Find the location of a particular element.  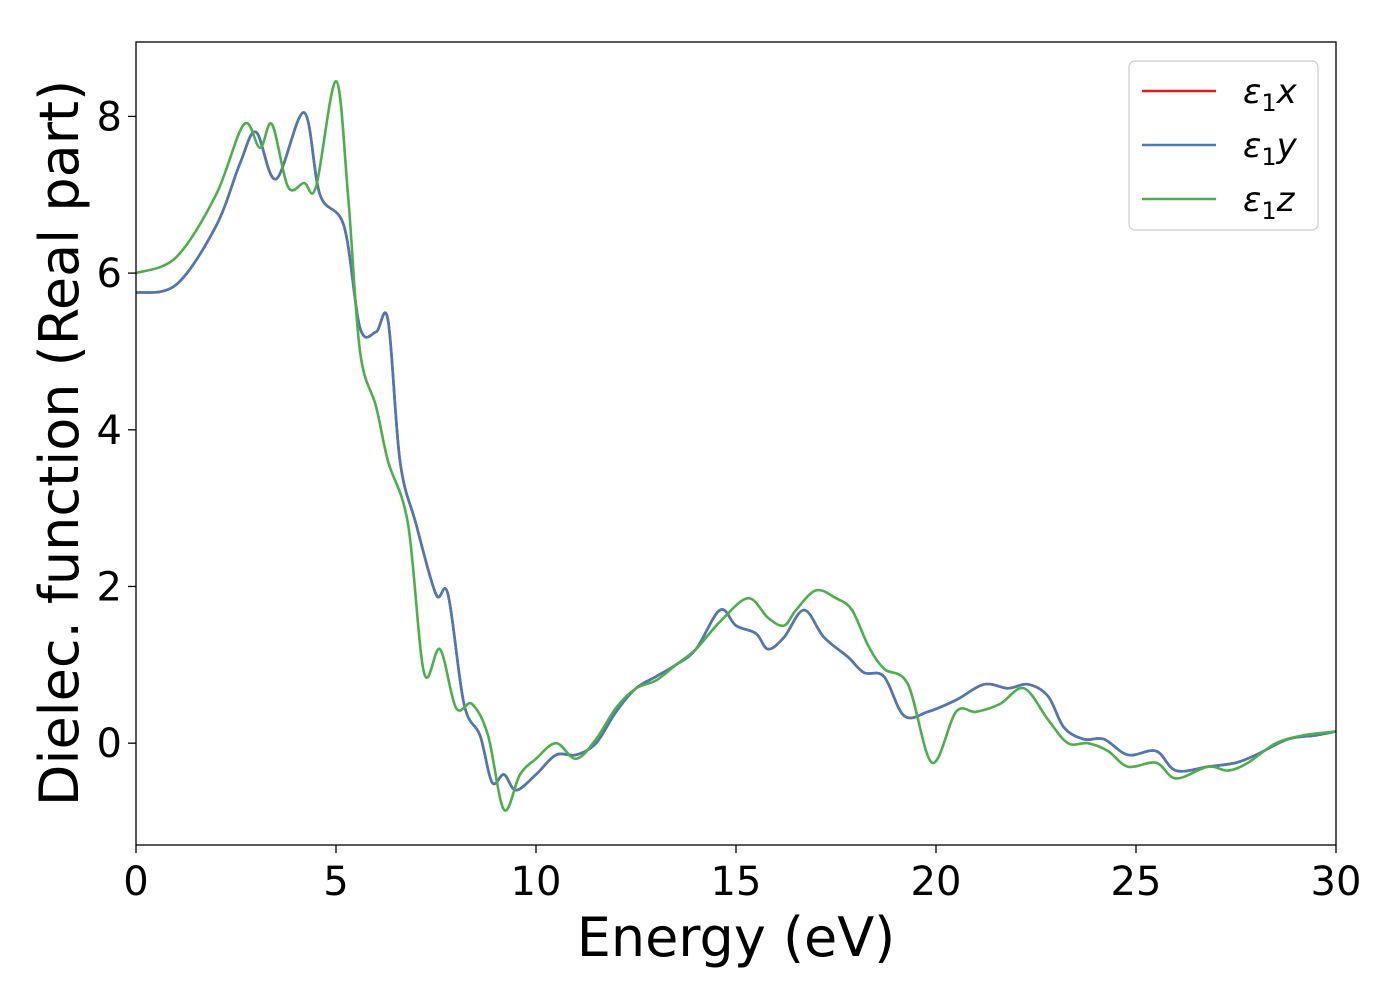

x-tick-label: 15 is located at coordinates (736, 882).